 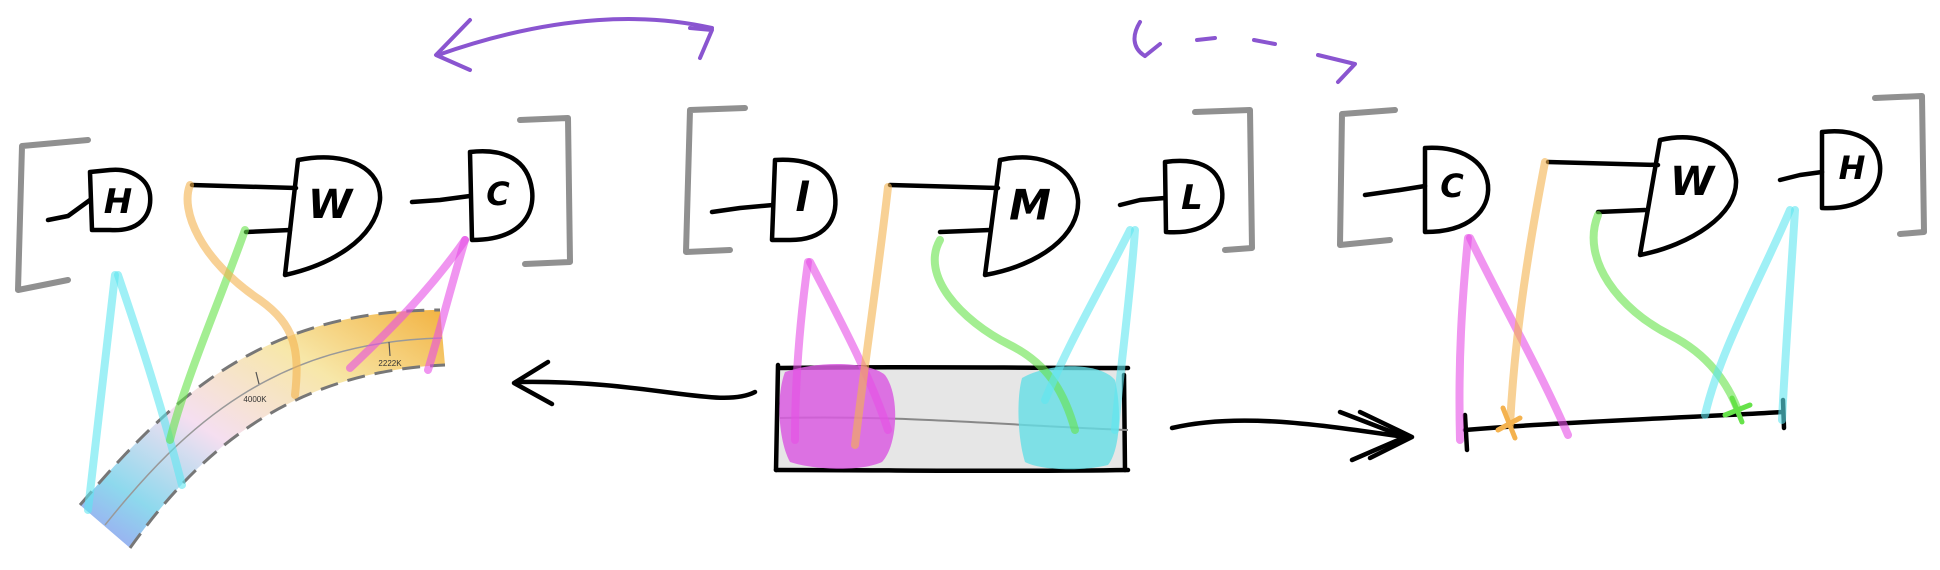 What do you see at coordinates (255, 399) in the screenshot?
I see `ramp-tick-label: 4000K` at bounding box center [255, 399].